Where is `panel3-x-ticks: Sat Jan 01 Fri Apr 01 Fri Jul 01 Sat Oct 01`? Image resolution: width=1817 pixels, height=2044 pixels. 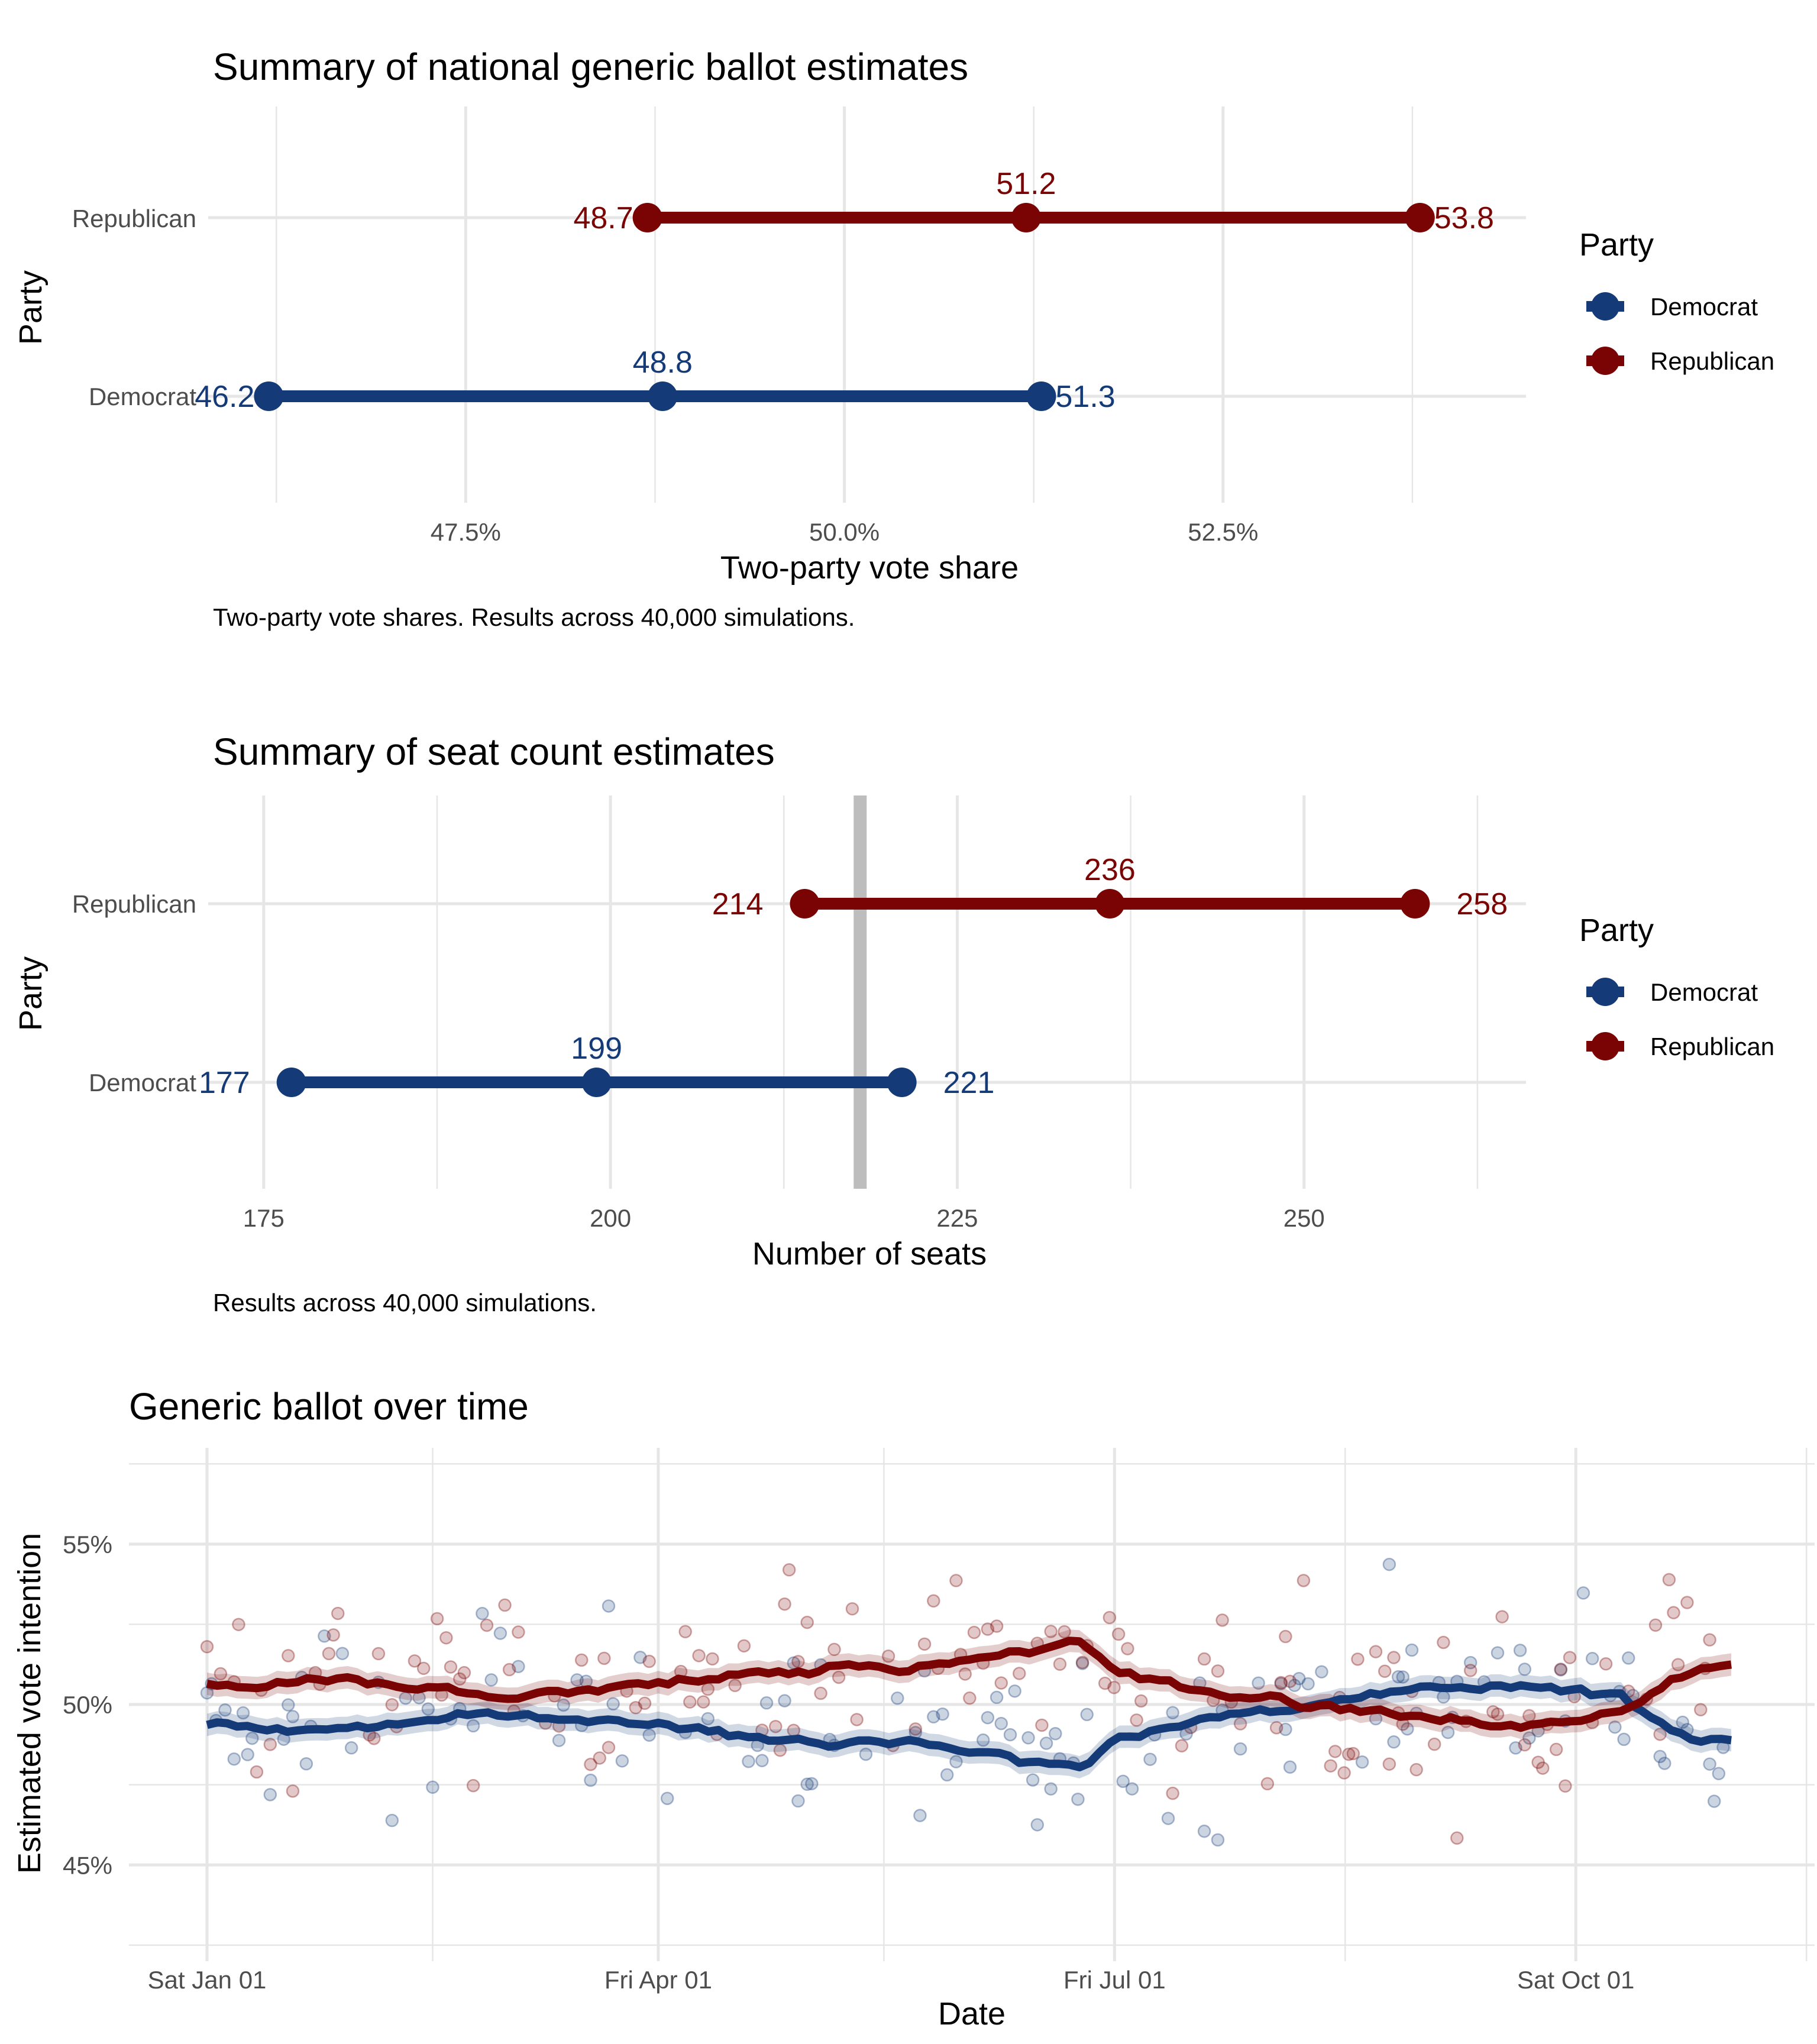 panel3-x-ticks: Sat Jan 01 Fri Apr 01 Fri Jul 01 Sat Oct 01 is located at coordinates (891, 1980).